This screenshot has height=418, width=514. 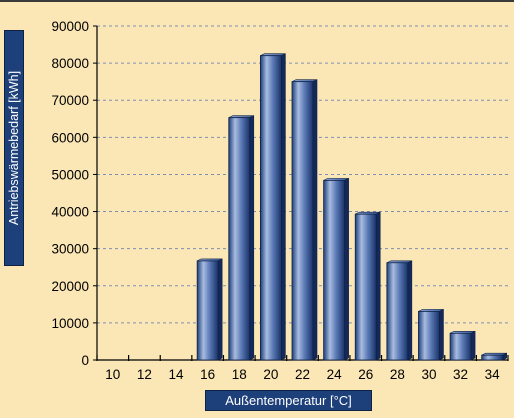 What do you see at coordinates (207, 374) in the screenshot?
I see `x-tick-label: 16` at bounding box center [207, 374].